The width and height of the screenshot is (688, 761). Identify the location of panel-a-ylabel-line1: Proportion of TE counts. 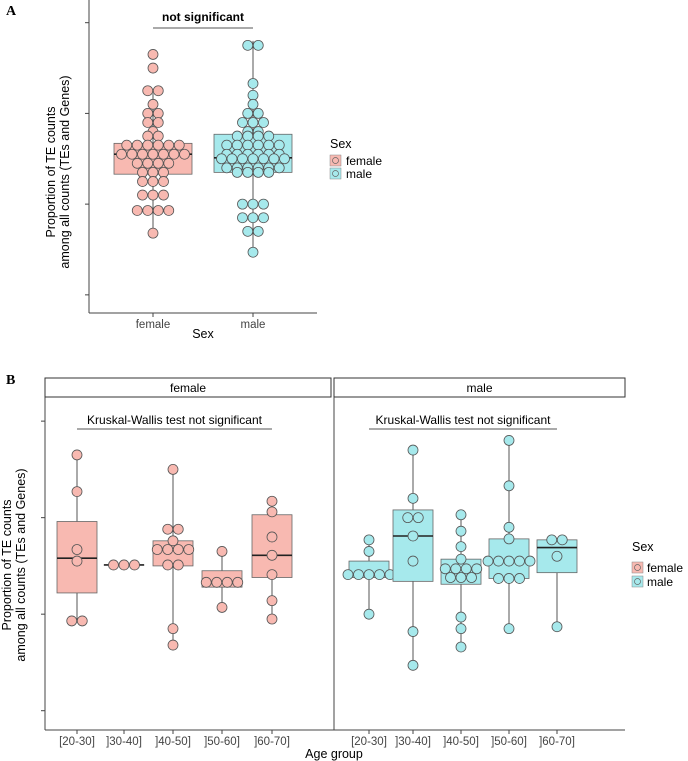
(51, 171).